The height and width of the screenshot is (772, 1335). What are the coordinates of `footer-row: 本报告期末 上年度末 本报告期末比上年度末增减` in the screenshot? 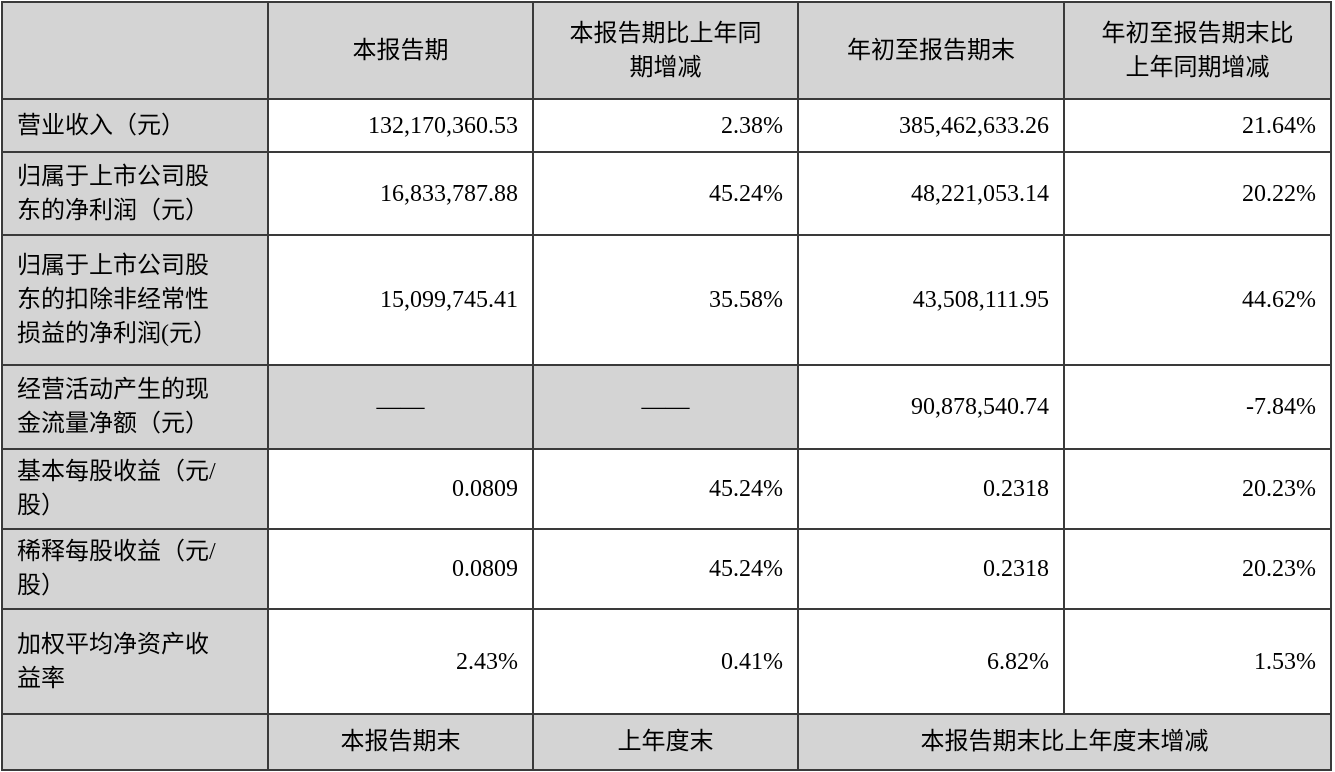 It's located at (666, 742).